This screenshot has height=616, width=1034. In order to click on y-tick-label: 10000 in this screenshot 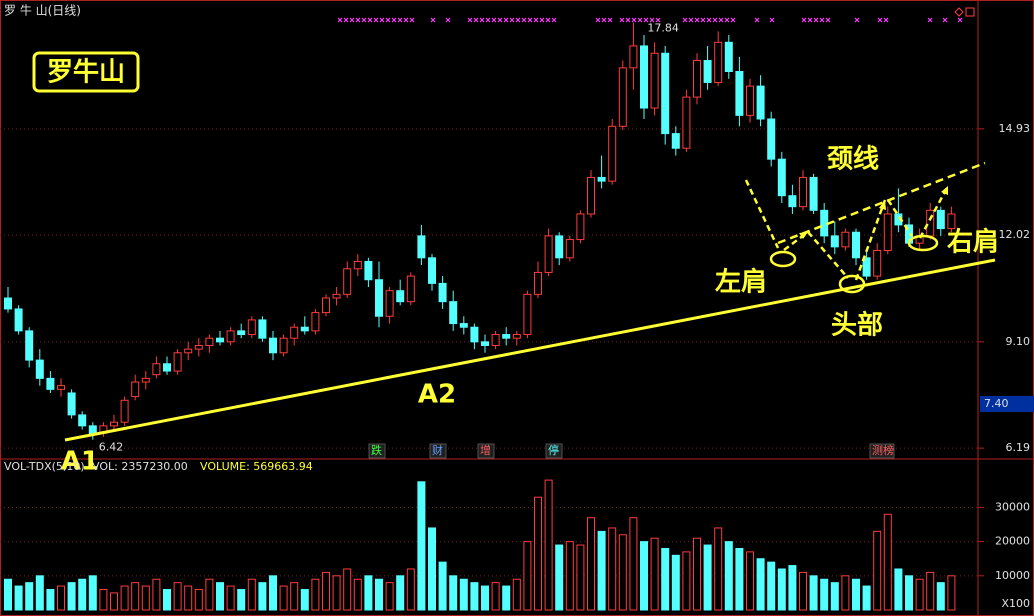, I will do `click(1012, 575)`.